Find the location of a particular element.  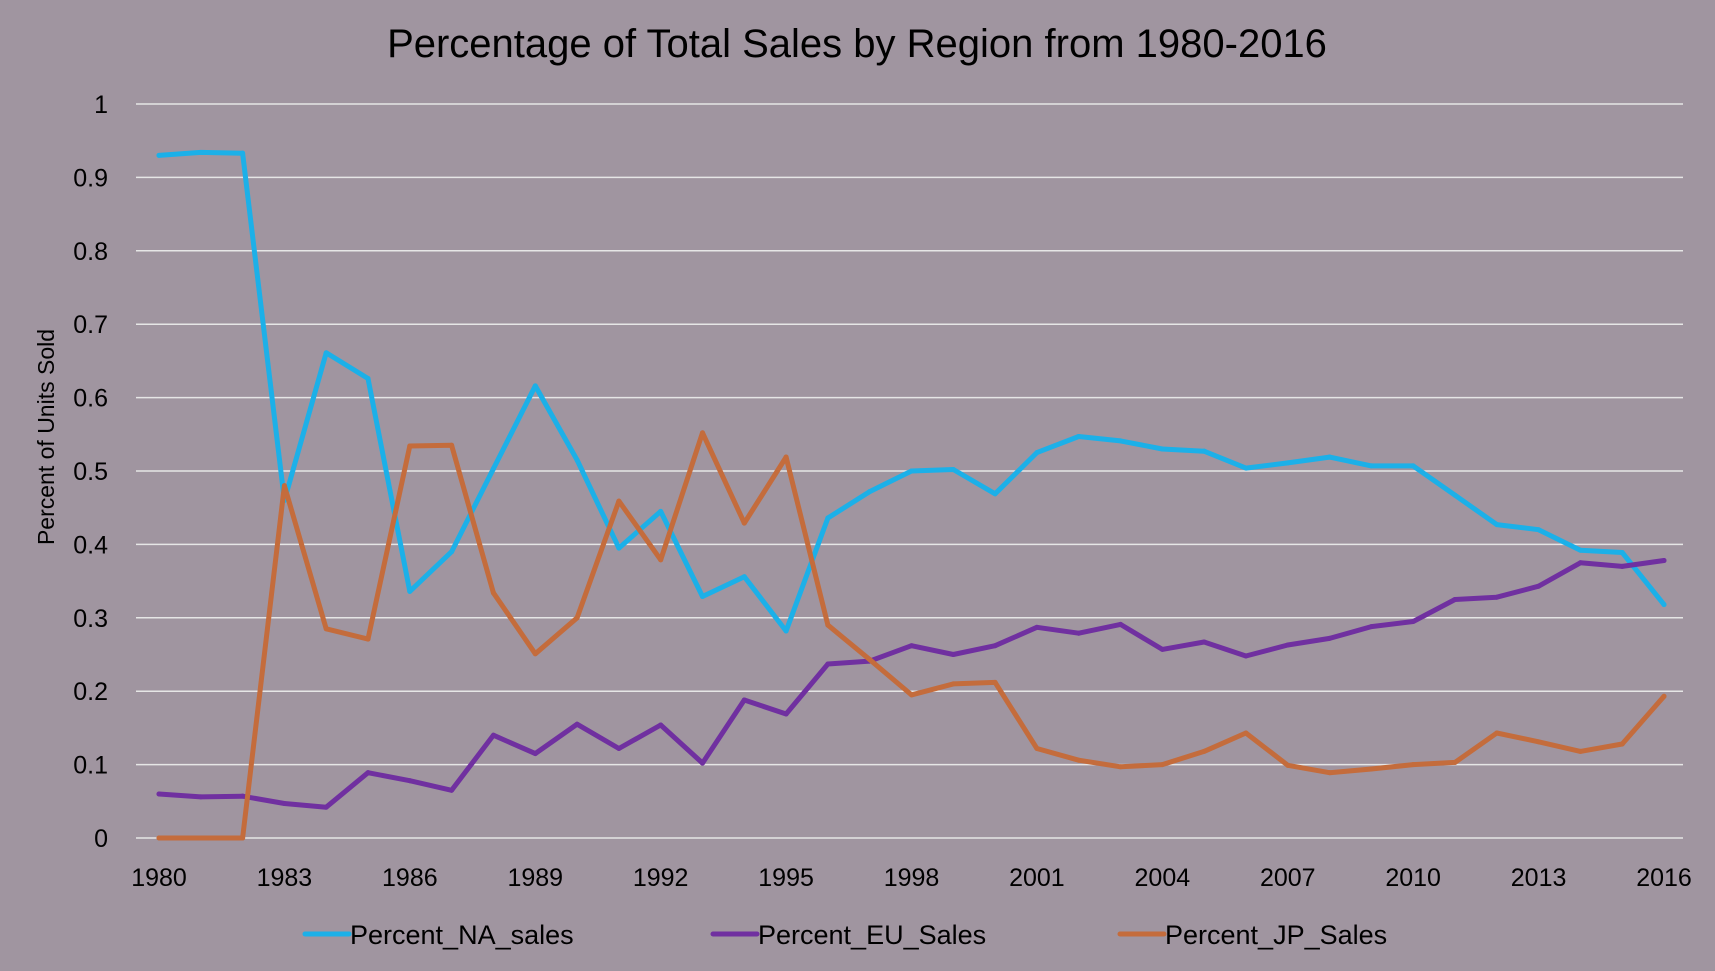

x-tick-label: 1983 is located at coordinates (285, 878).